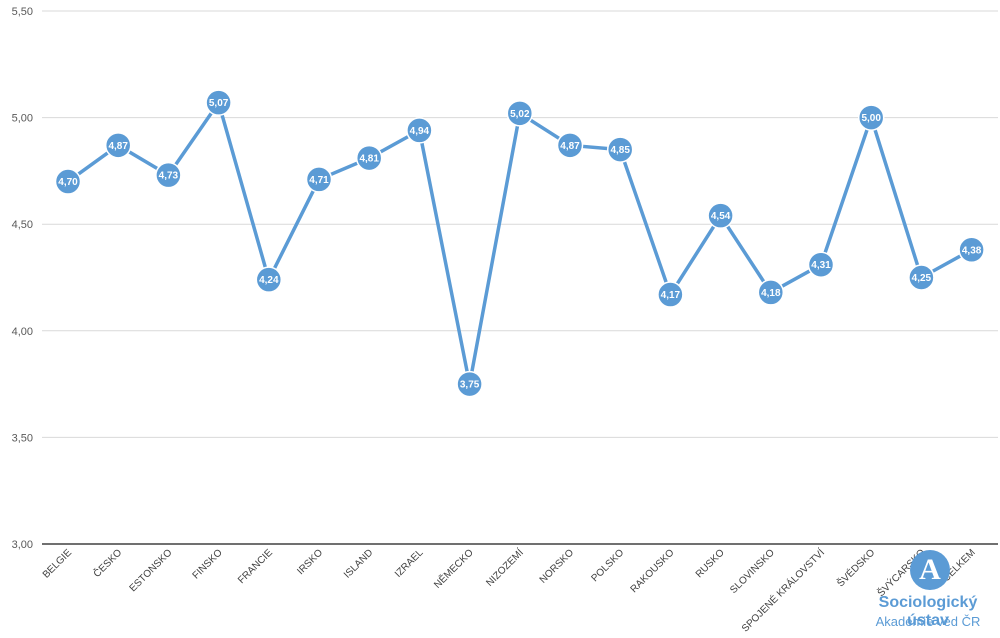 The width and height of the screenshot is (1000, 638). Describe the element at coordinates (504, 567) in the screenshot. I see `x-tick-label: NIZOZEMÍ` at that location.